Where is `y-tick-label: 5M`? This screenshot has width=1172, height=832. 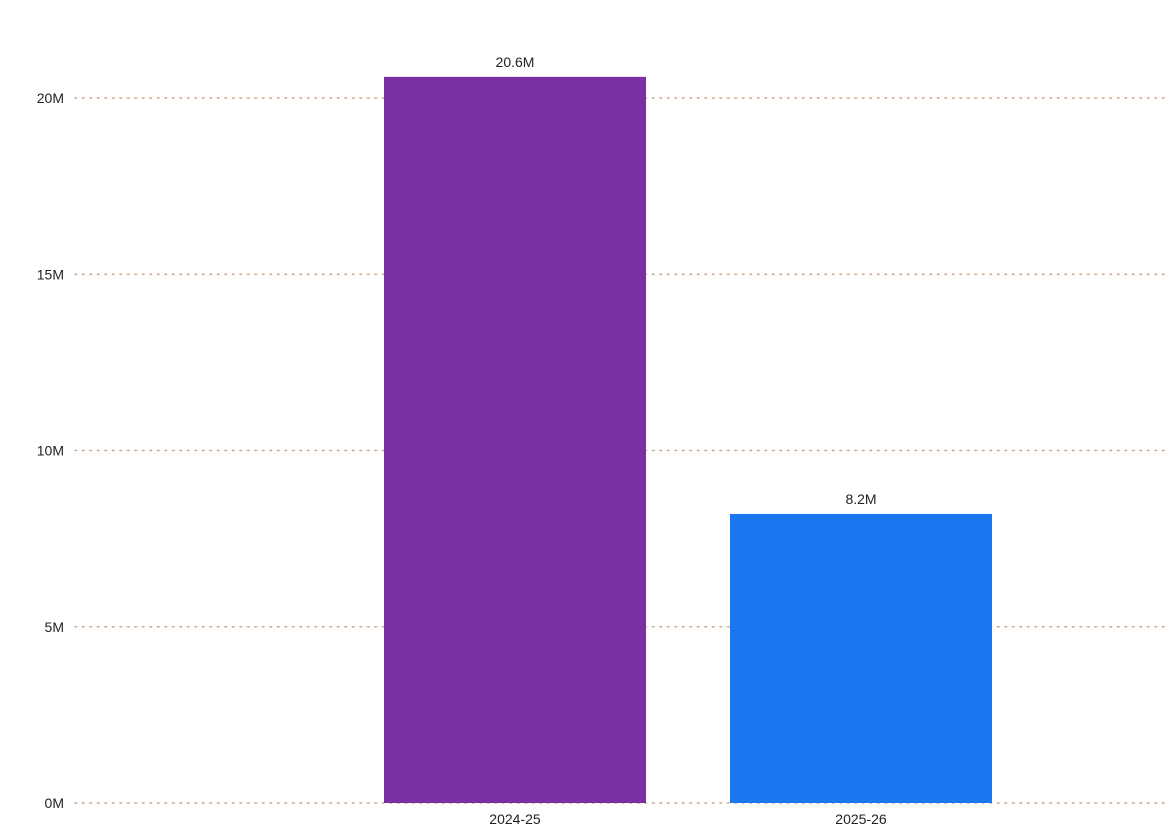
y-tick-label: 5M is located at coordinates (54, 627).